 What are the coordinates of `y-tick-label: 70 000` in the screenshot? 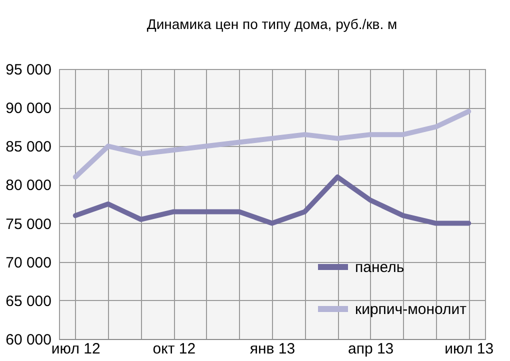 It's located at (29, 263).